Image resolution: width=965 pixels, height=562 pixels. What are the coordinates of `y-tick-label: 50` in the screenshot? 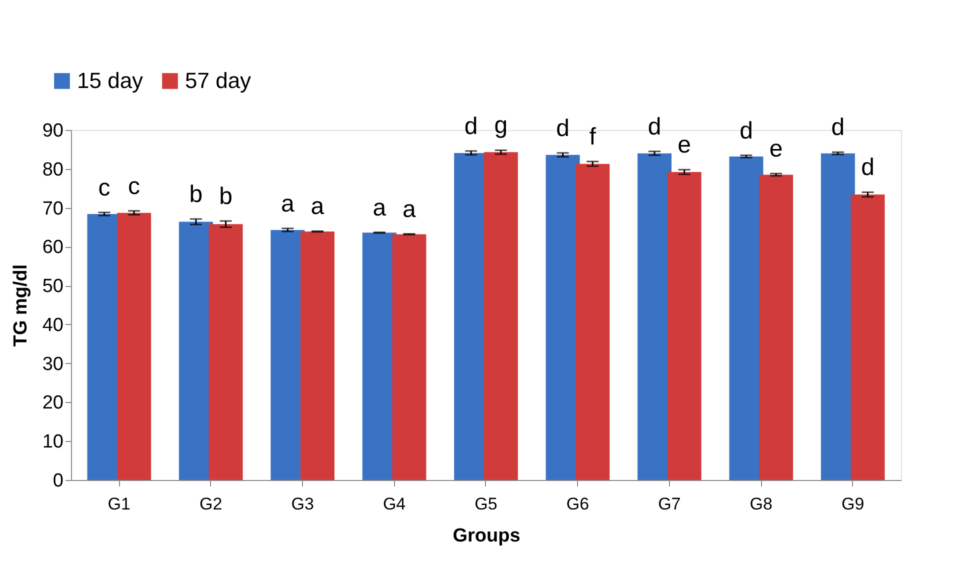 It's located at (53, 287).